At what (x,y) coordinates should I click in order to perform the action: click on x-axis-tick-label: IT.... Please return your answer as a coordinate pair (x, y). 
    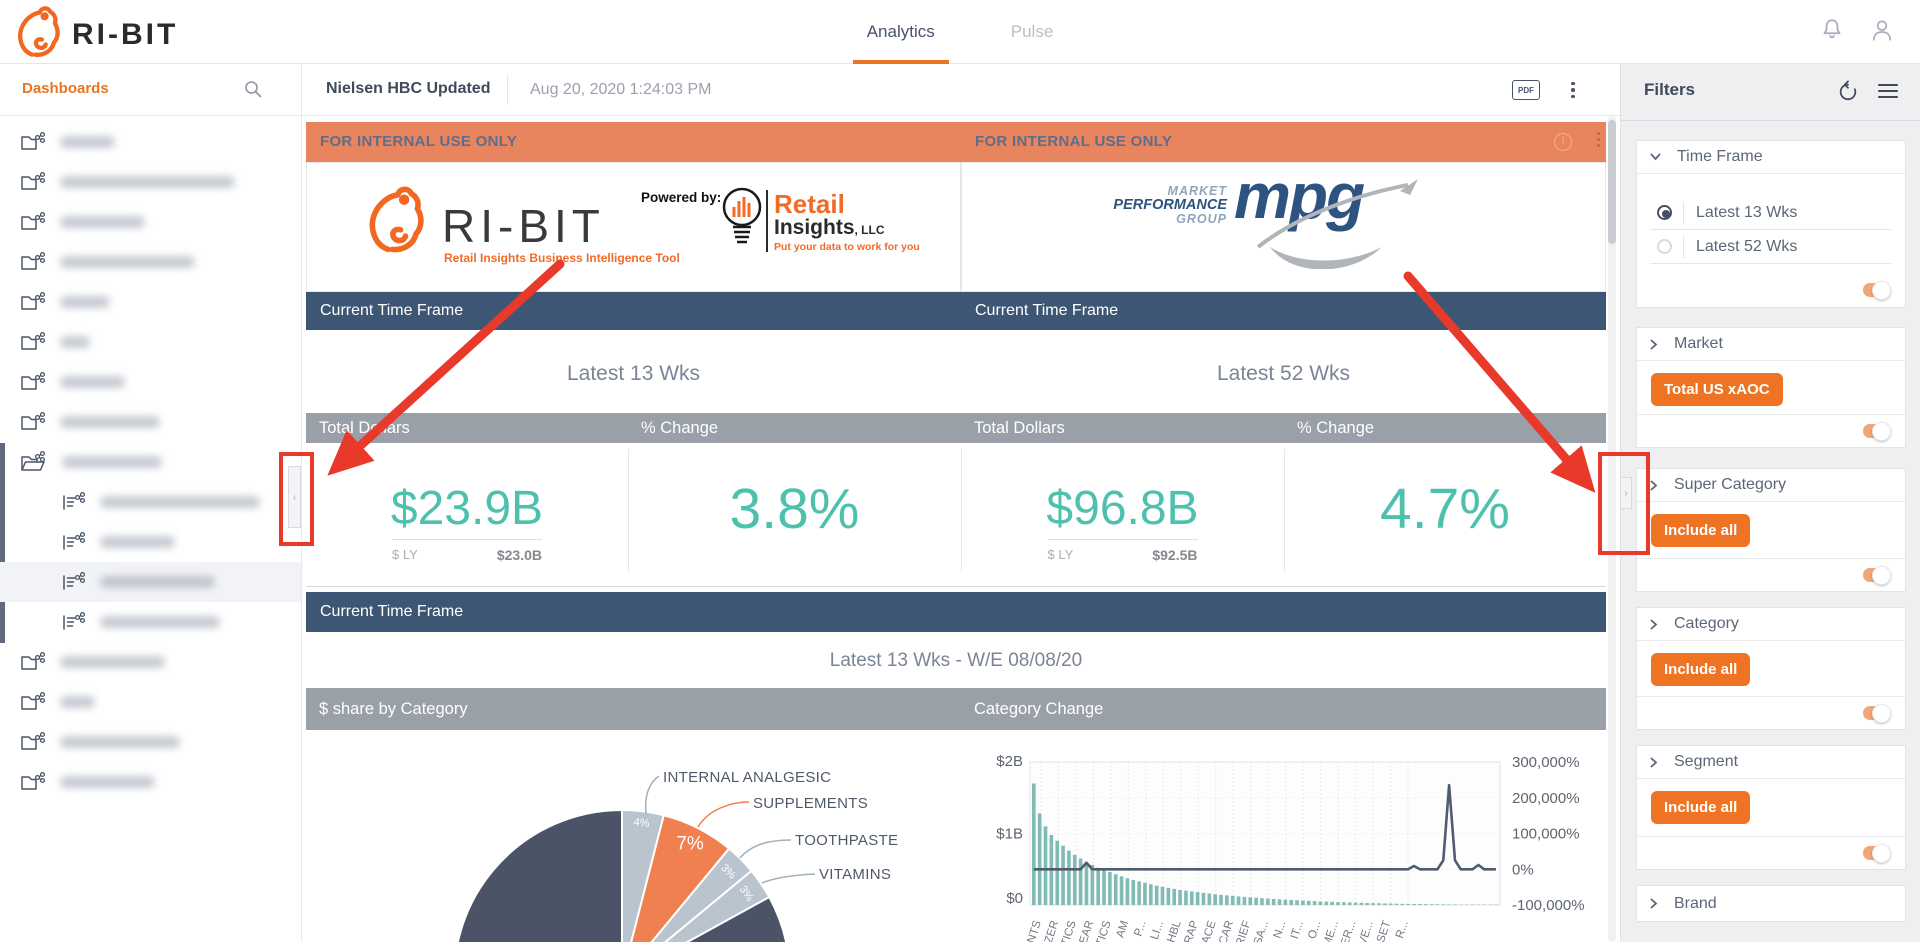
    Looking at the image, I should click on (1297, 929).